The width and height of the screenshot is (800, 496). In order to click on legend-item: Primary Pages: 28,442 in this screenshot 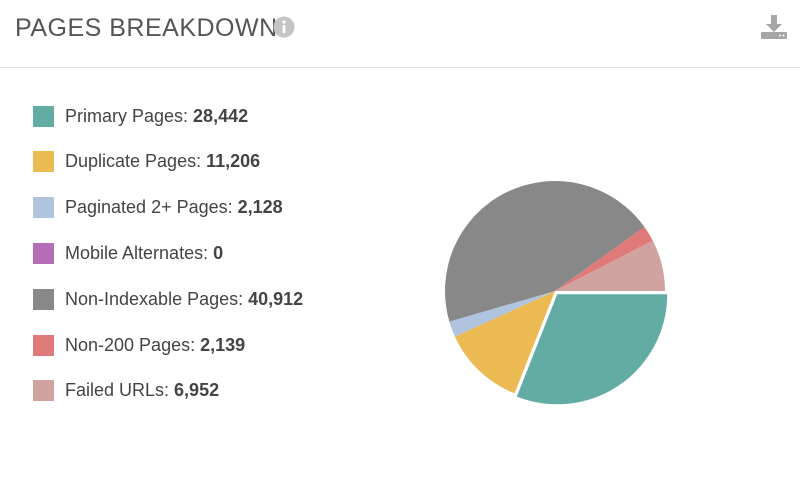, I will do `click(140, 116)`.